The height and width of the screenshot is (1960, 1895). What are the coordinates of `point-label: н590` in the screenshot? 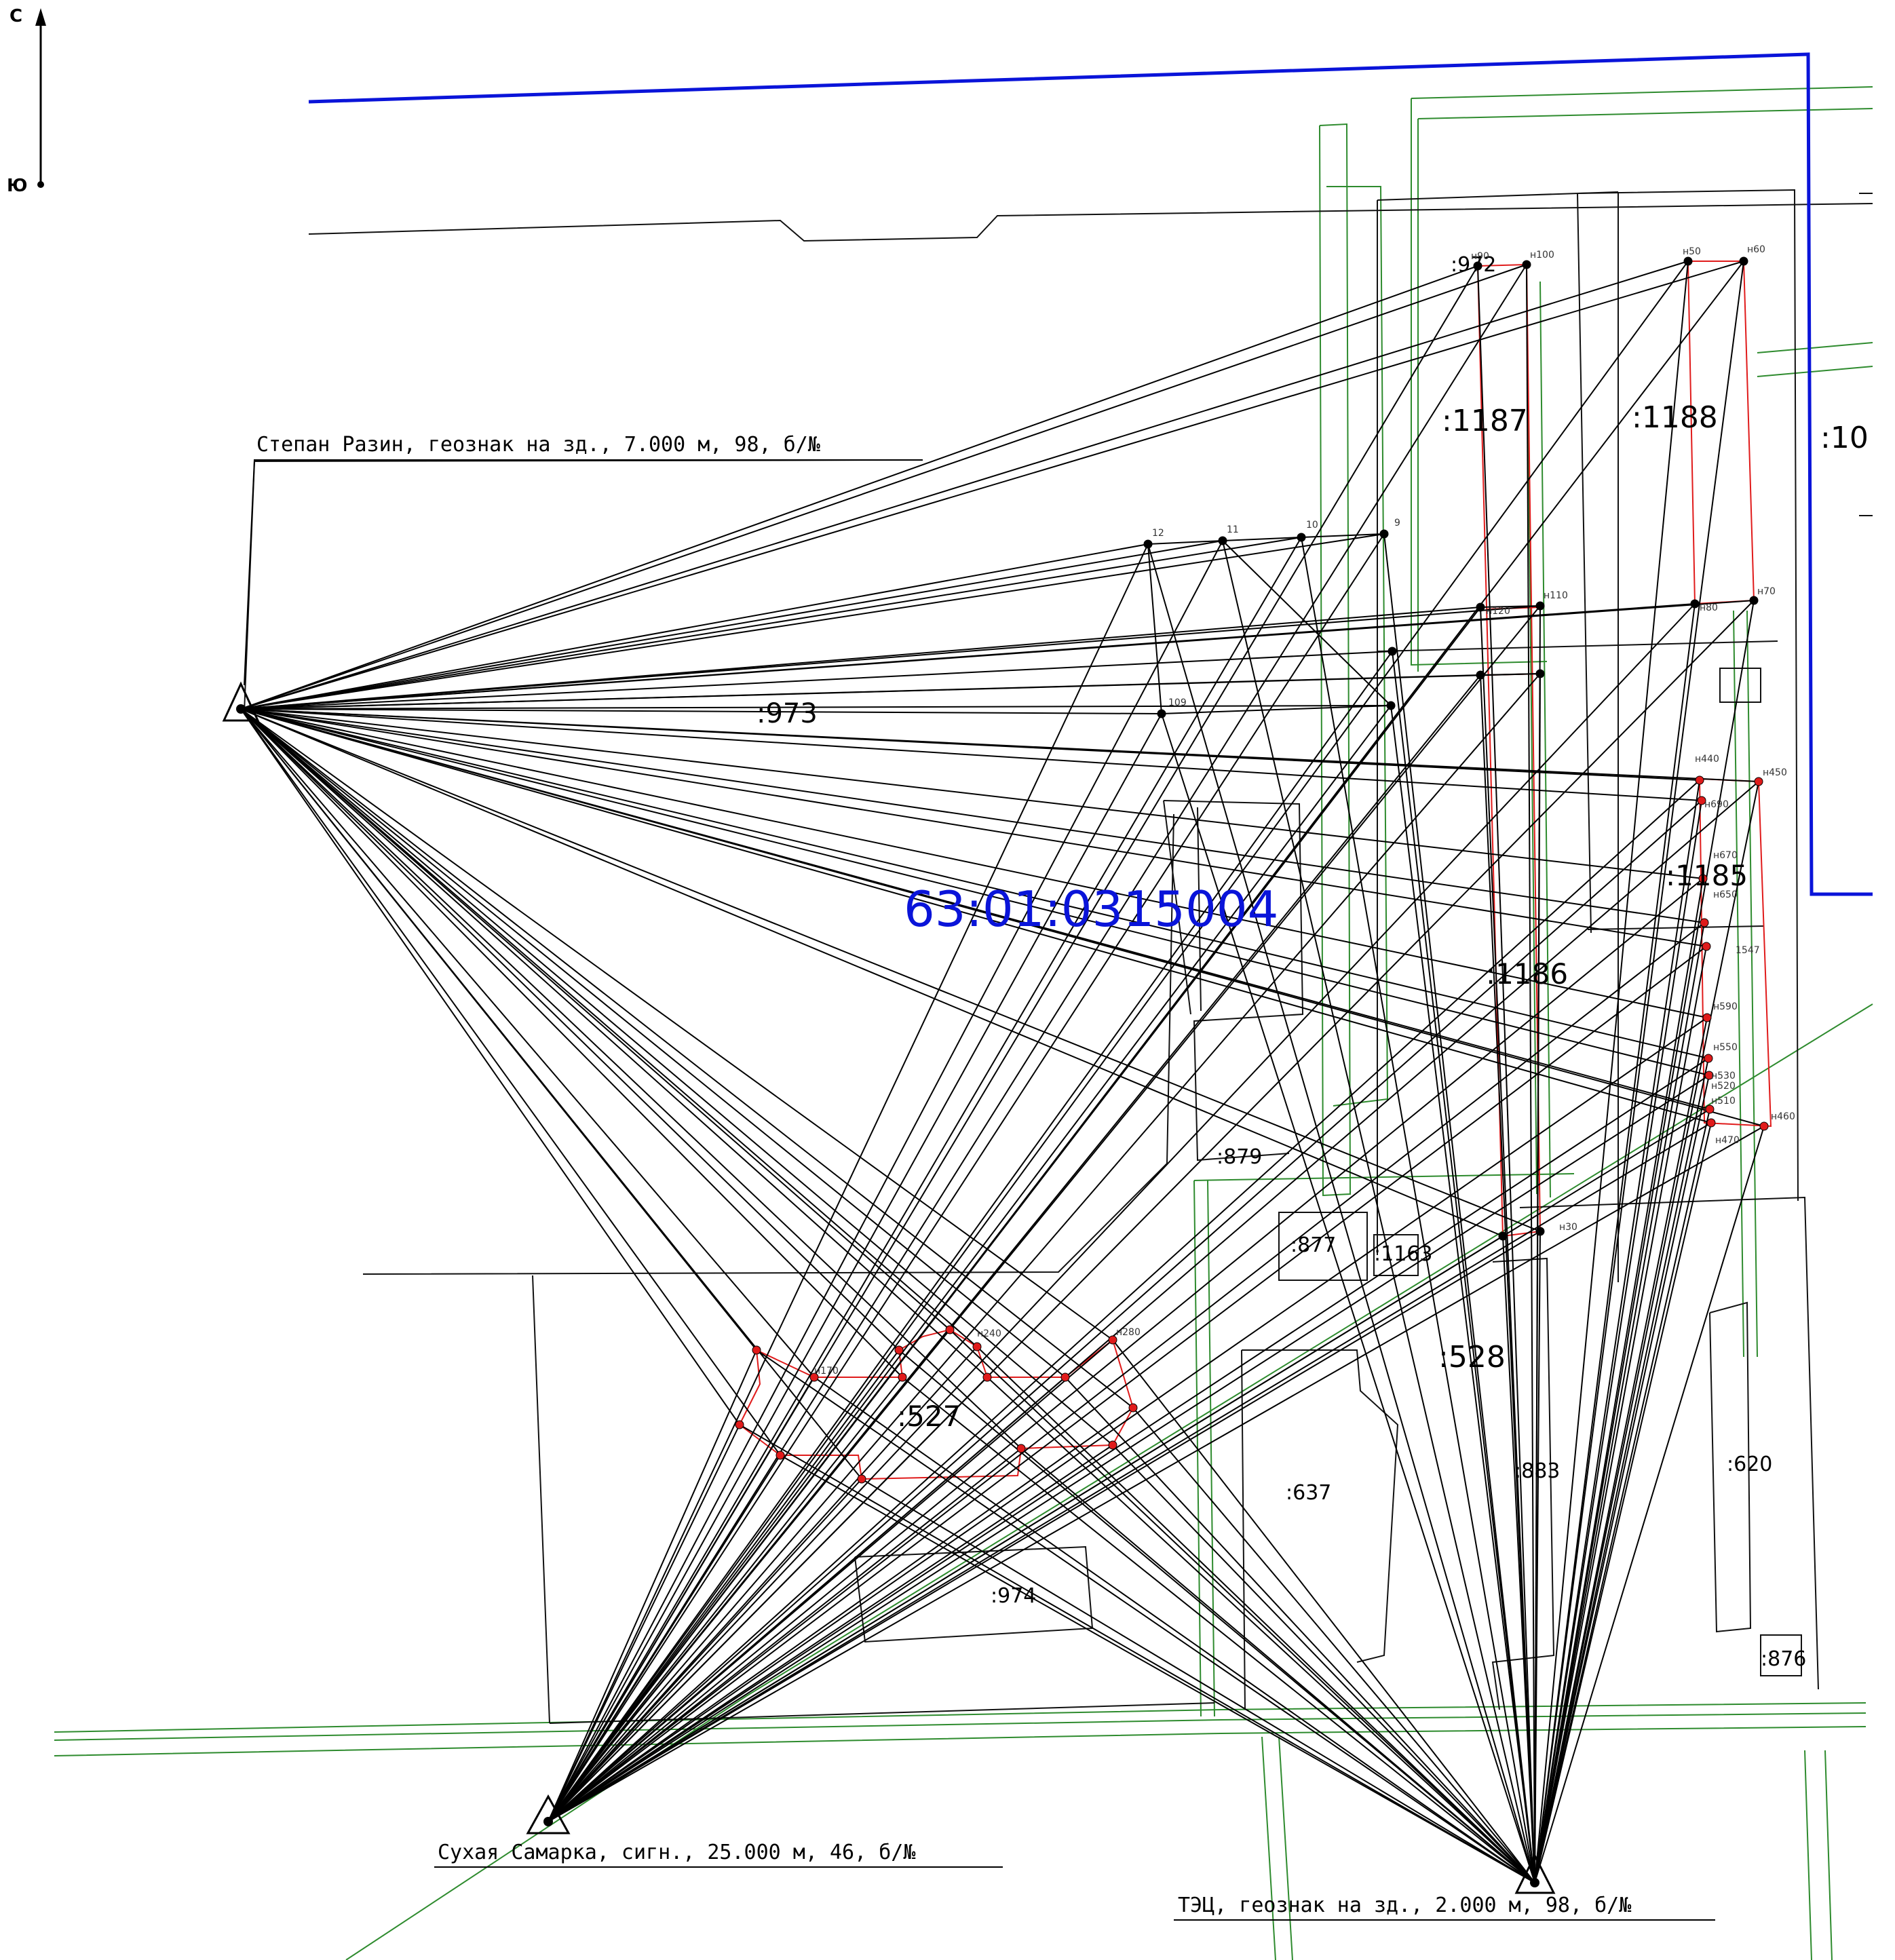 It's located at (1726, 1006).